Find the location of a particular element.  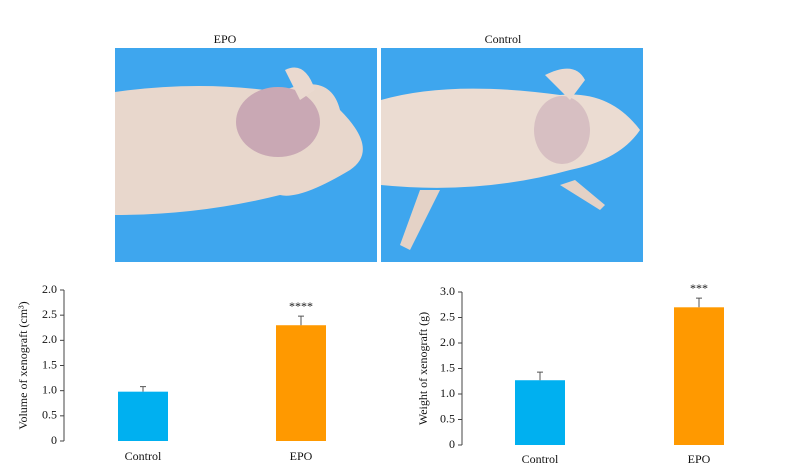

significance: **** is located at coordinates (301, 306).